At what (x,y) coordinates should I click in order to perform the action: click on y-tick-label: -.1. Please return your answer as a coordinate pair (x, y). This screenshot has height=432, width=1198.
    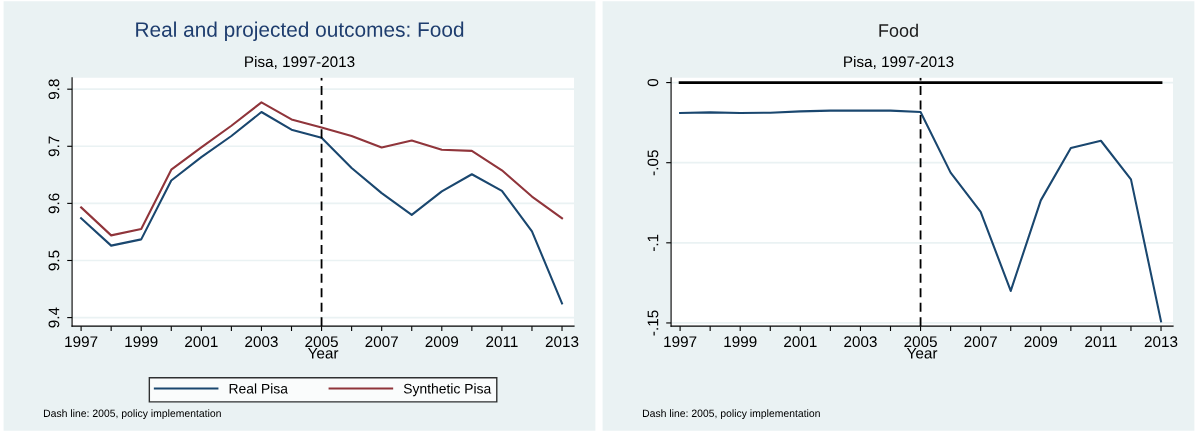
    Looking at the image, I should click on (653, 243).